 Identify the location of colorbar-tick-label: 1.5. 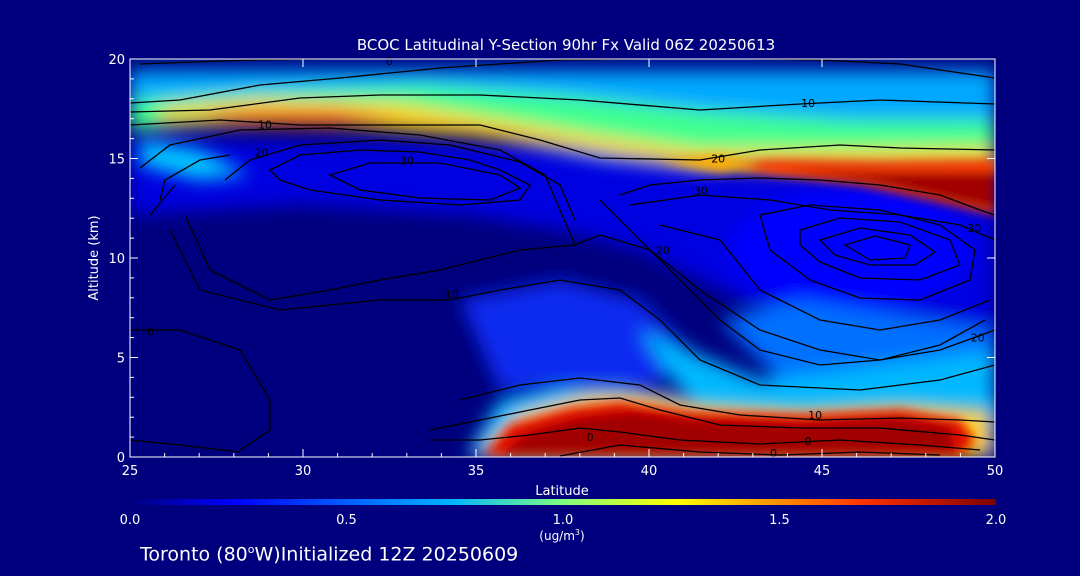
(779, 520).